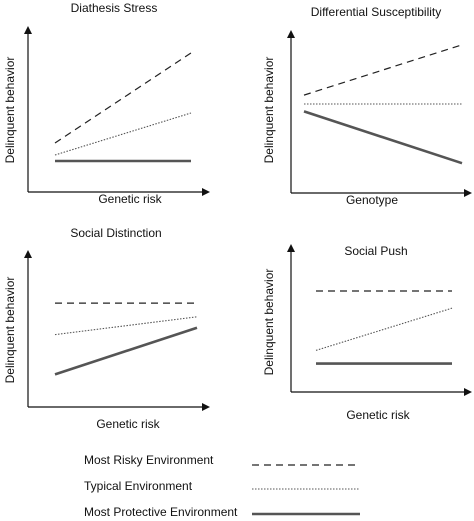  I want to click on panel-title: Social Push, so click(375, 251).